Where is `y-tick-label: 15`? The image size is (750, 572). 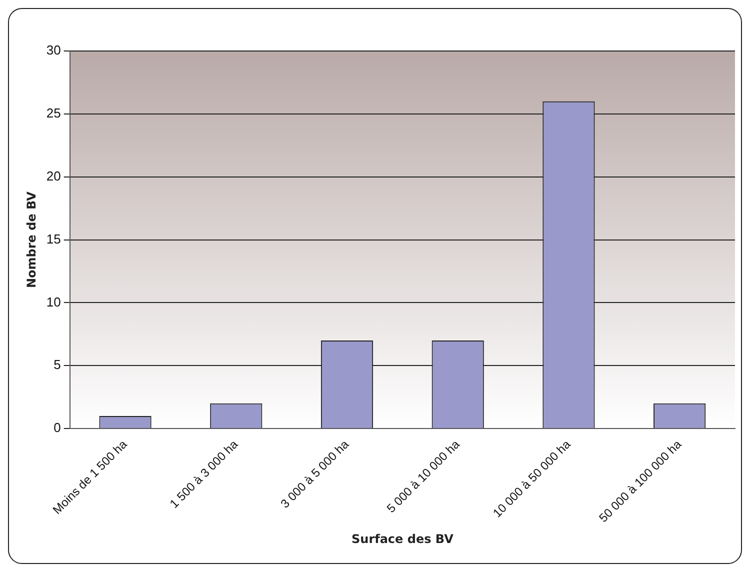
y-tick-label: 15 is located at coordinates (53, 238).